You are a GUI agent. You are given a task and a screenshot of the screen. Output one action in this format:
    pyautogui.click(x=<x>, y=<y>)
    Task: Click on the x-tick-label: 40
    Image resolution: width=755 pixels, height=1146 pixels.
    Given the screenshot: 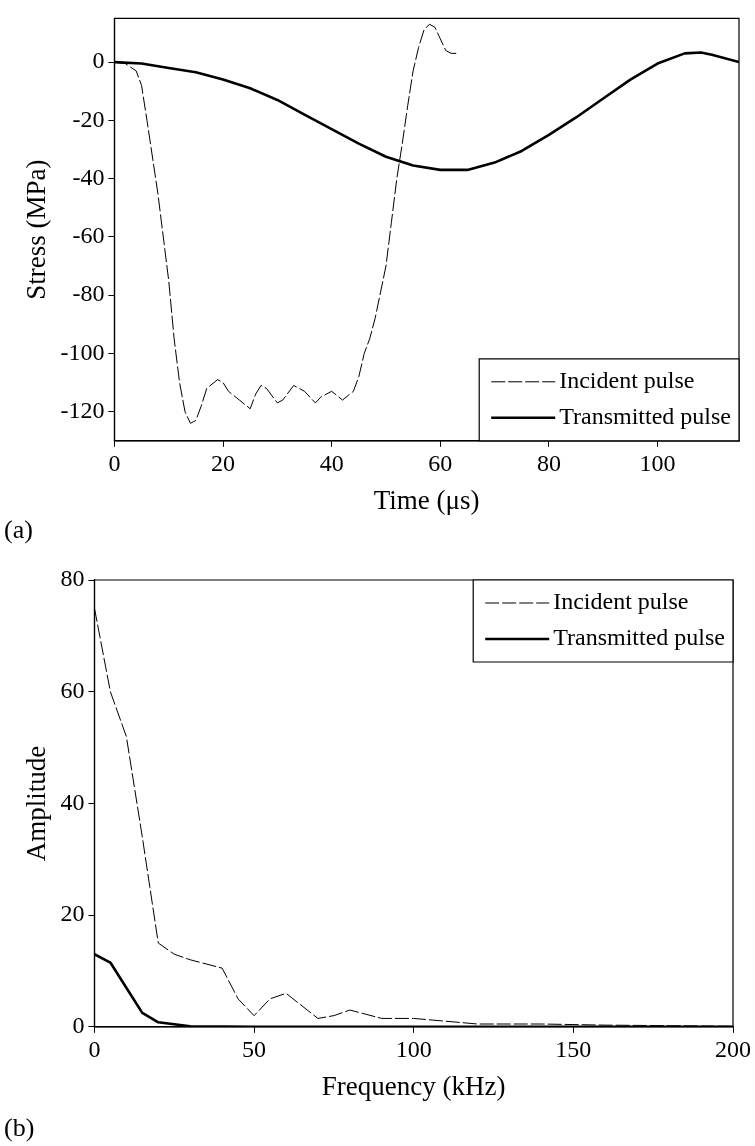 What is the action you would take?
    pyautogui.click(x=331, y=463)
    